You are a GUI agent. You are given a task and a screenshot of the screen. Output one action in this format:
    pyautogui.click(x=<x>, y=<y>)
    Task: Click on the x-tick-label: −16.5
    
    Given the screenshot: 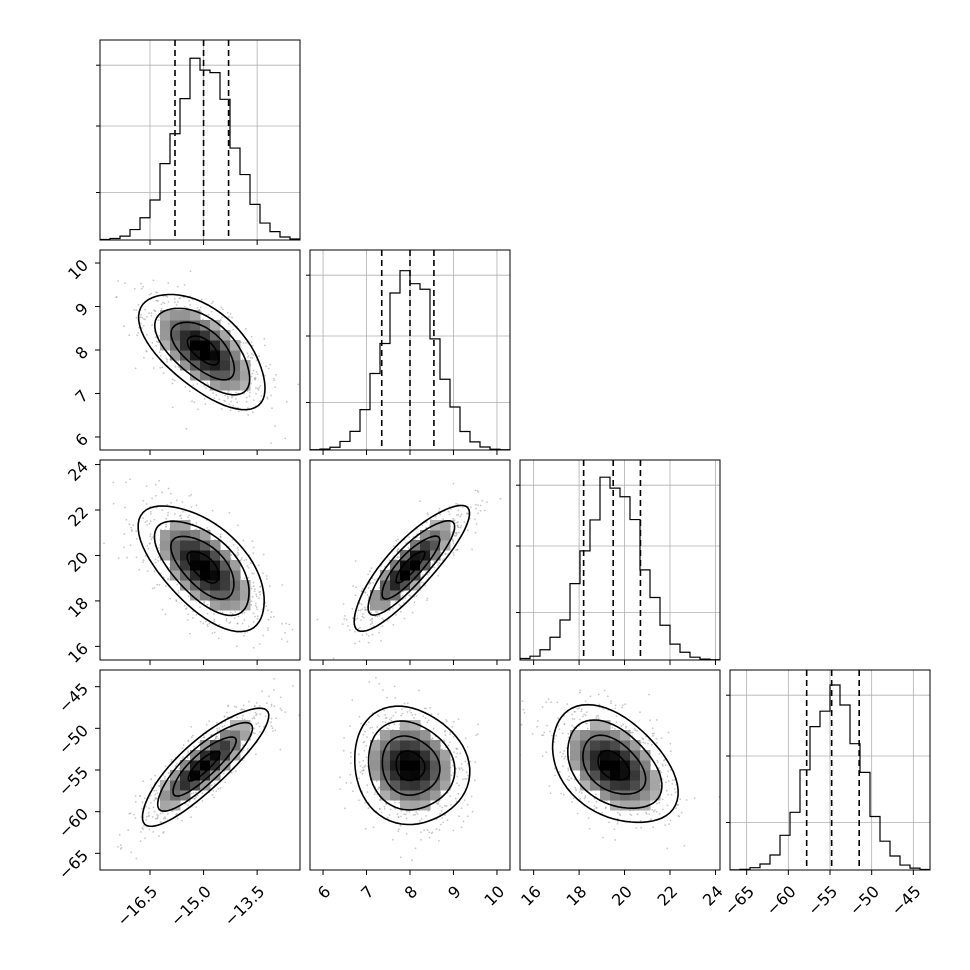 What is the action you would take?
    pyautogui.click(x=137, y=906)
    